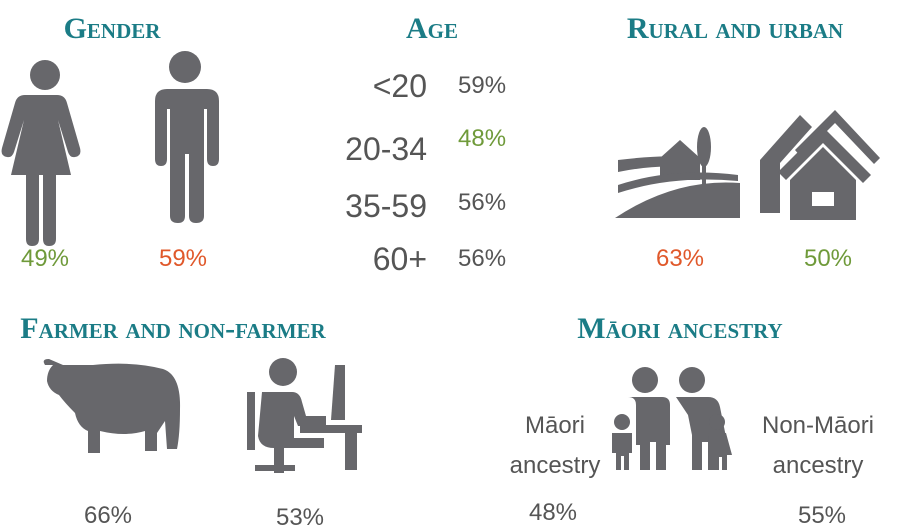 Image resolution: width=903 pixels, height=530 pixels. I want to click on heading: Age, so click(432, 28).